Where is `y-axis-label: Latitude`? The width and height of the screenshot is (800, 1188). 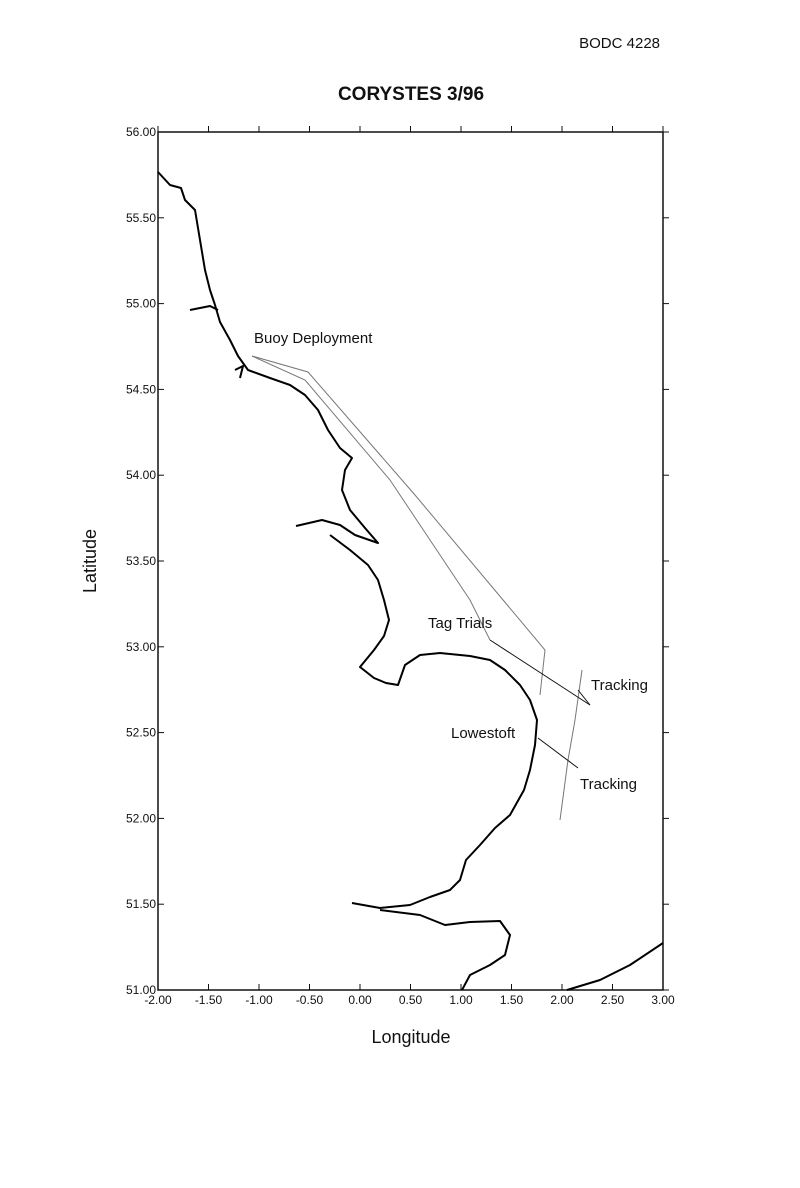
y-axis-label: Latitude is located at coordinates (90, 561).